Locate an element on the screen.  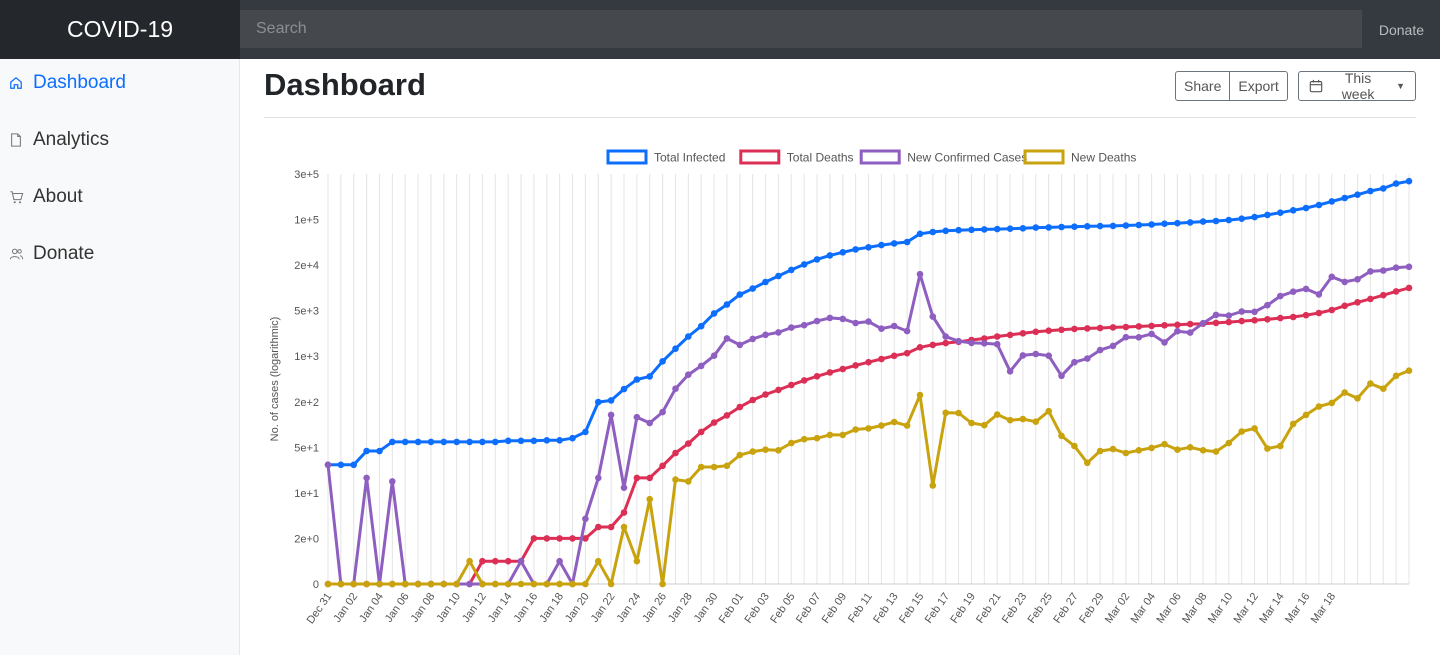
sidebar-item-analytics: Analytics is located at coordinates (58, 140).